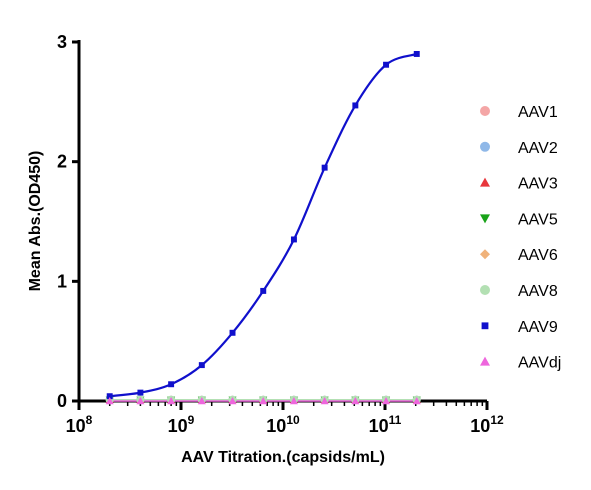 This screenshot has height=490, width=591. What do you see at coordinates (538, 148) in the screenshot?
I see `legend-label: AAV2` at bounding box center [538, 148].